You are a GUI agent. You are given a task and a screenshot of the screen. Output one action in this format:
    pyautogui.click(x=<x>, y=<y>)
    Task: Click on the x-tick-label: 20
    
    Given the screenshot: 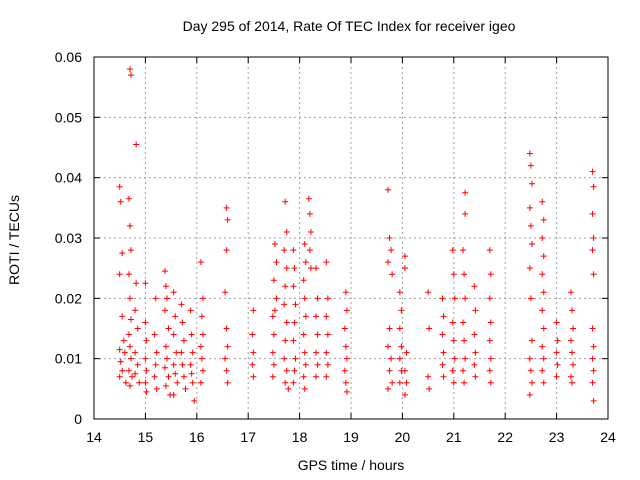 What is the action you would take?
    pyautogui.click(x=403, y=437)
    